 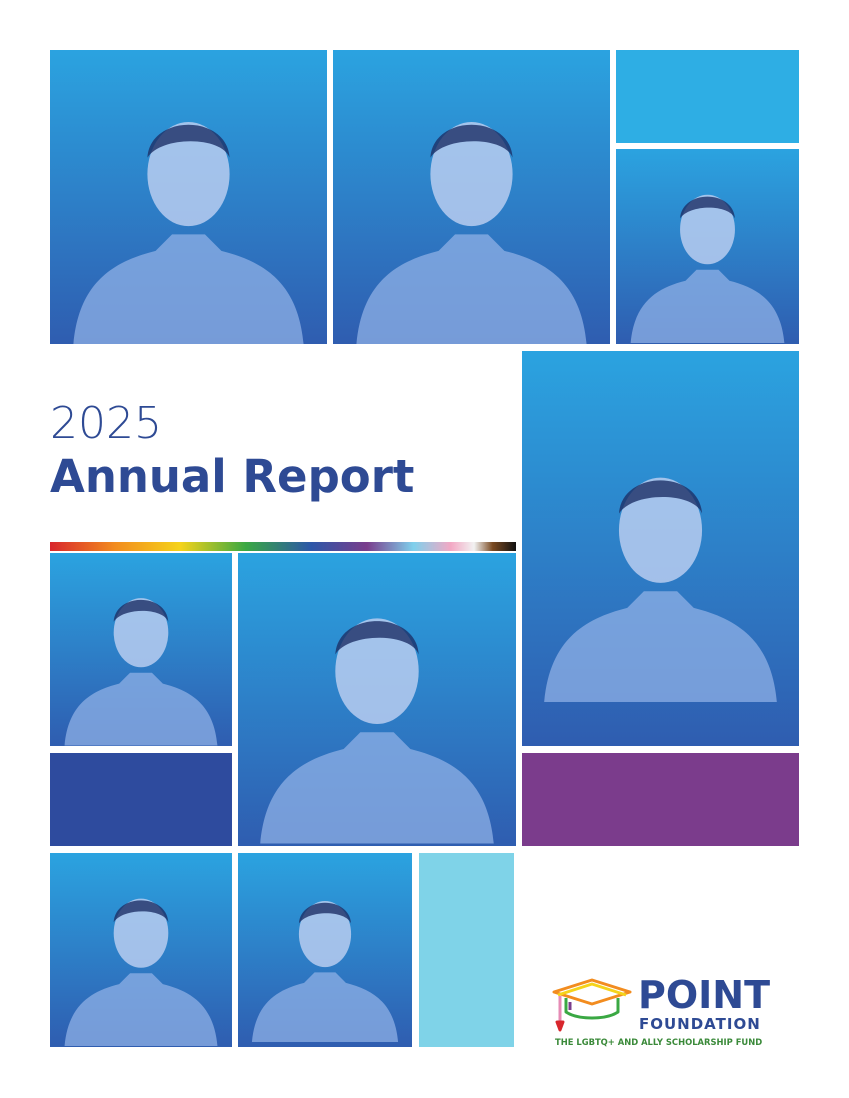 I want to click on logo-tagline: THE LGBTQ+ AND ALLY SCHOLARSHIP FUND, so click(x=658, y=1042).